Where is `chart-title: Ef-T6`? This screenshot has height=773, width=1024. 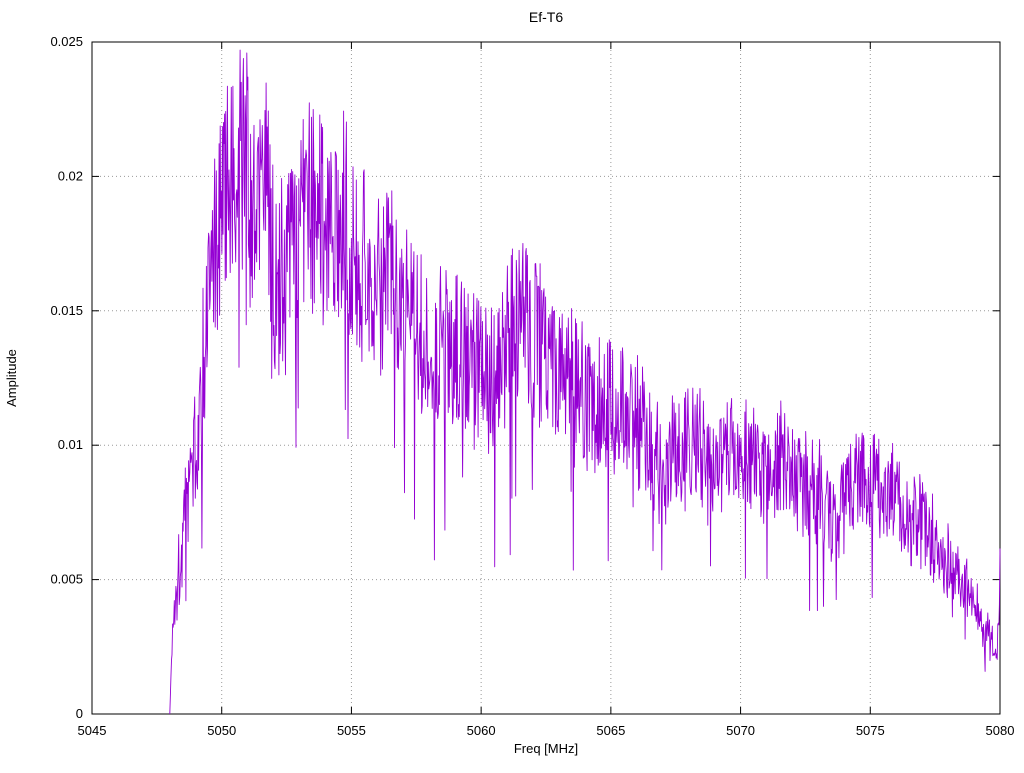 chart-title: Ef-T6 is located at coordinates (546, 17).